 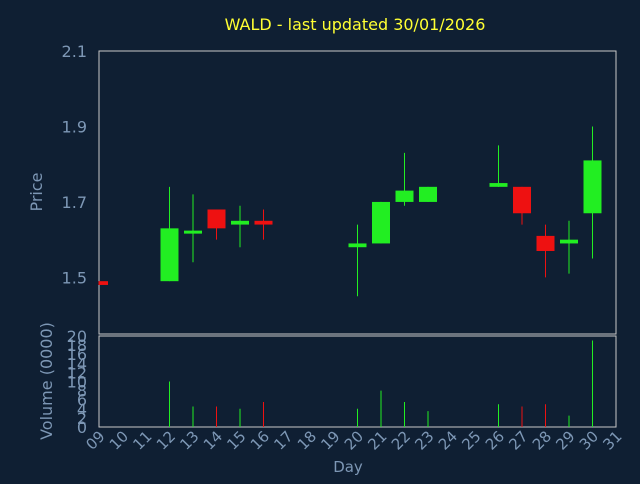 I want to click on x-tick-label: 20, so click(x=354, y=440).